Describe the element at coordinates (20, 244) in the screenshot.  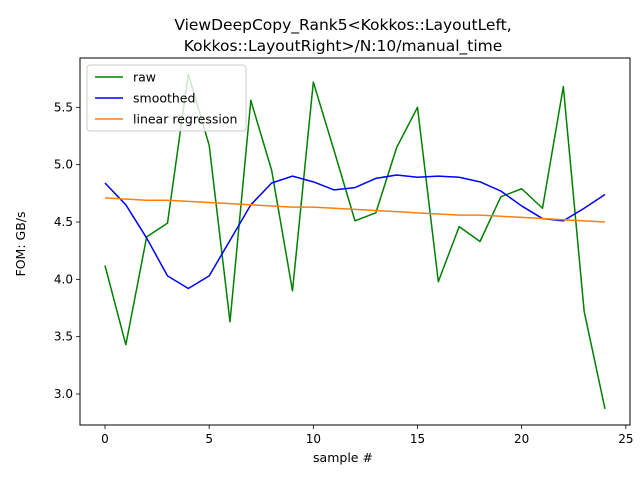
I see `y-axis-label: FOM: GB/s` at that location.